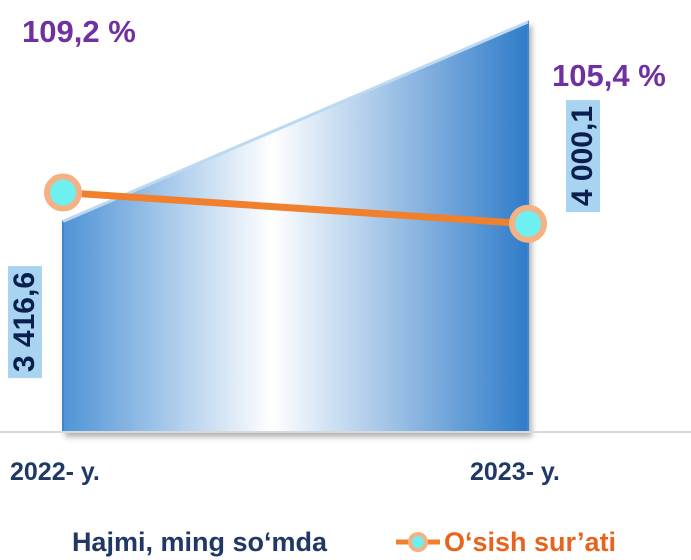 This screenshot has width=691, height=560. Describe the element at coordinates (79, 31) in the screenshot. I see `growth-data-label-2022: 109,2 %` at that location.